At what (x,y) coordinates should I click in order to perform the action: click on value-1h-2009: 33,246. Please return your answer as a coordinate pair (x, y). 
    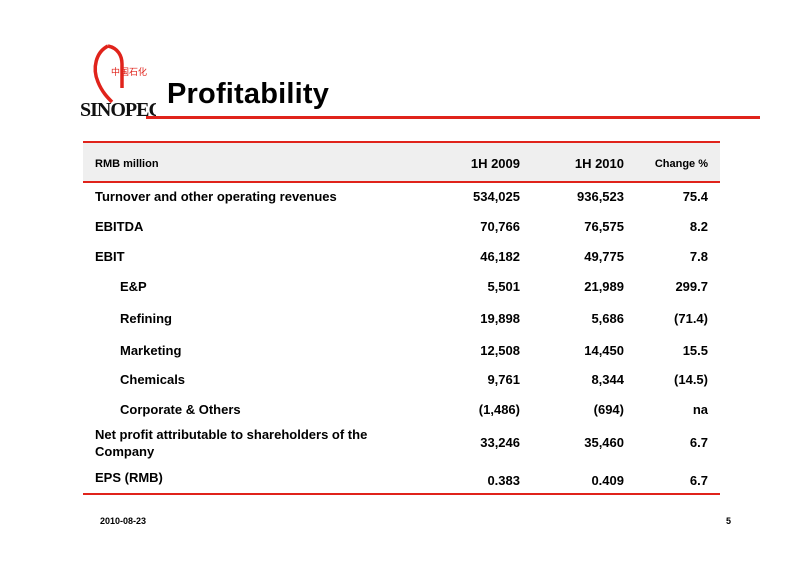
    Looking at the image, I should click on (500, 442).